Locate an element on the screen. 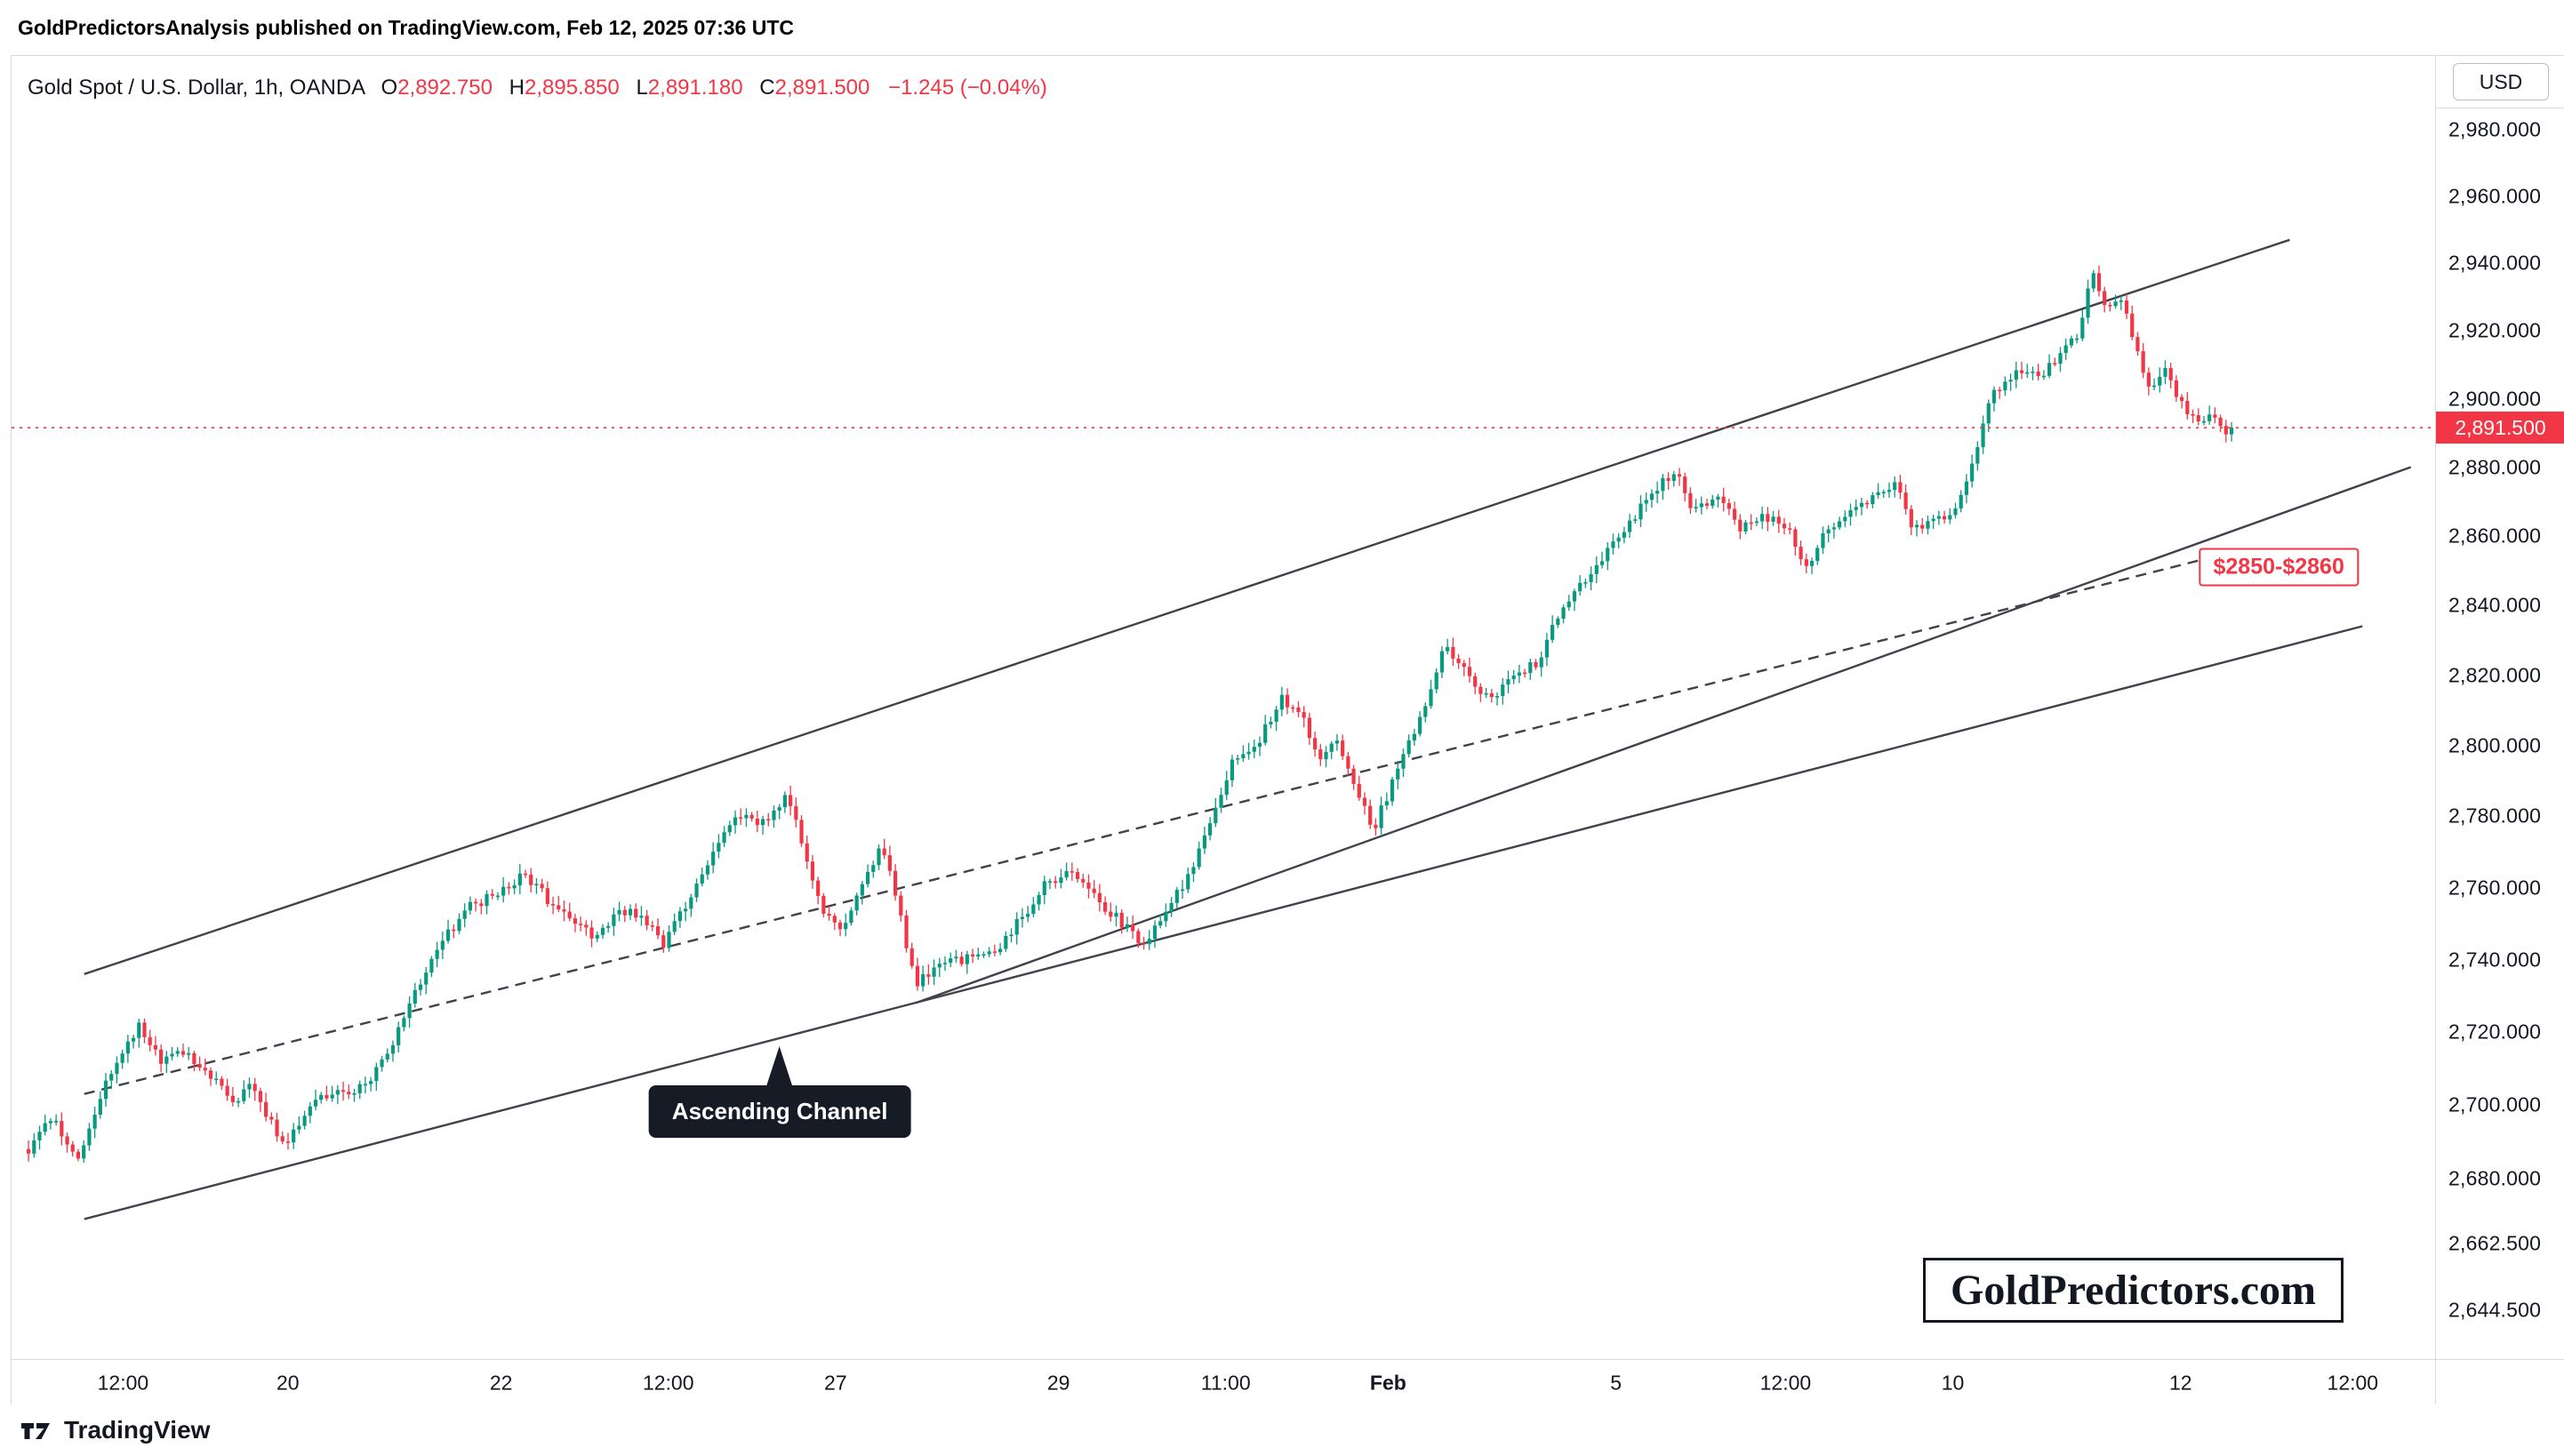 This screenshot has height=1456, width=2564. time-axis-label: 10 is located at coordinates (1953, 1382).